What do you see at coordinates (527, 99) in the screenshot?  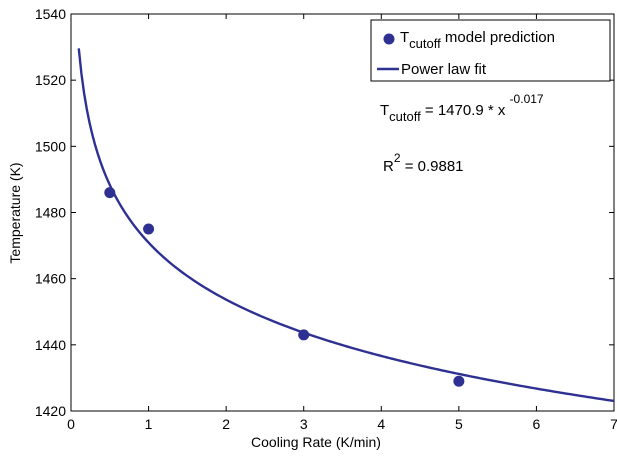 I see `equation-exponent: -0.017` at bounding box center [527, 99].